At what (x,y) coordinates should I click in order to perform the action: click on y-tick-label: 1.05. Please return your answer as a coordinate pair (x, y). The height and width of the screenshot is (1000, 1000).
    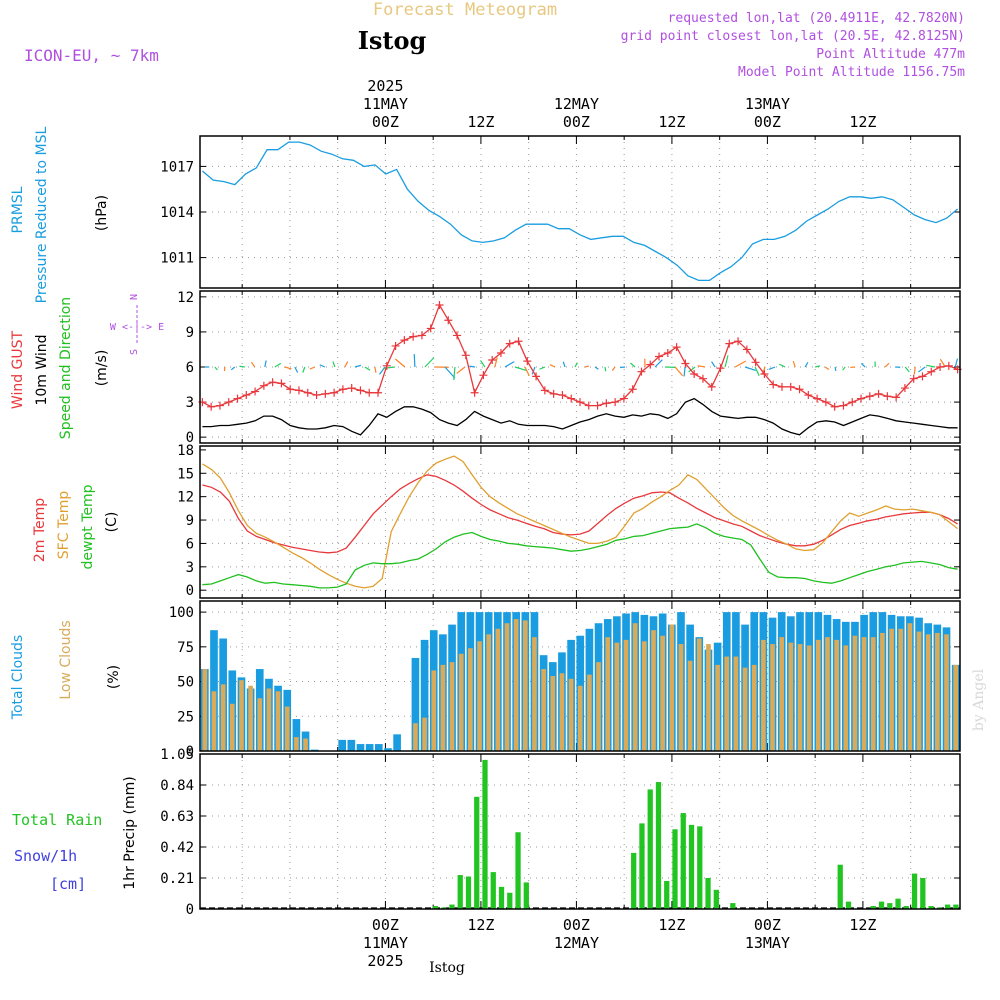
    Looking at the image, I should click on (177, 755).